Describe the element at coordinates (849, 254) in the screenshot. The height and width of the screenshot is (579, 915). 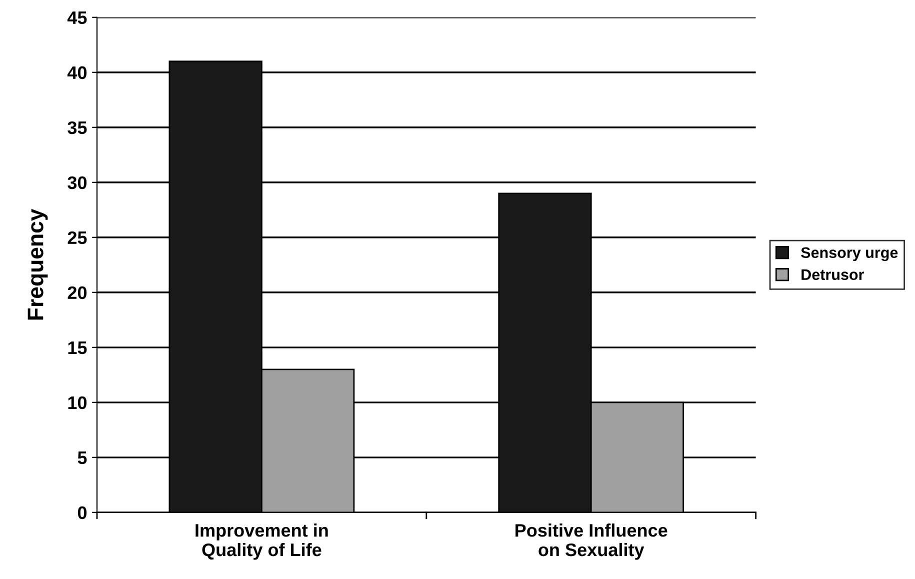
I see `legend-label: Sensory urge` at that location.